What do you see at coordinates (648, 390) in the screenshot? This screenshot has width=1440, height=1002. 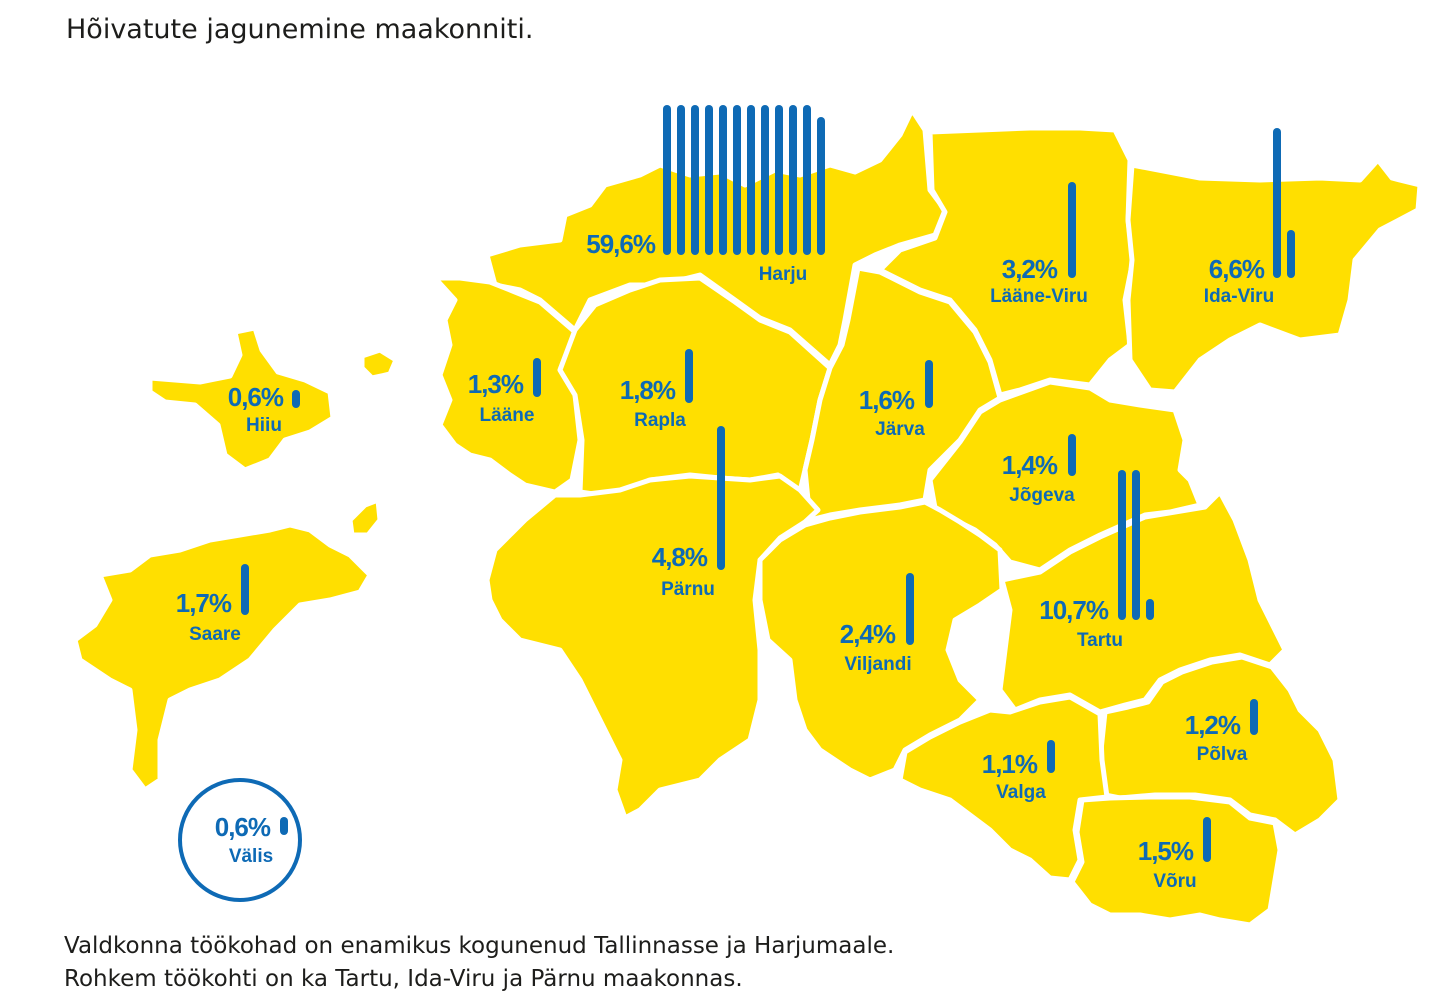 I see `value-label-rapla: 1,8%` at bounding box center [648, 390].